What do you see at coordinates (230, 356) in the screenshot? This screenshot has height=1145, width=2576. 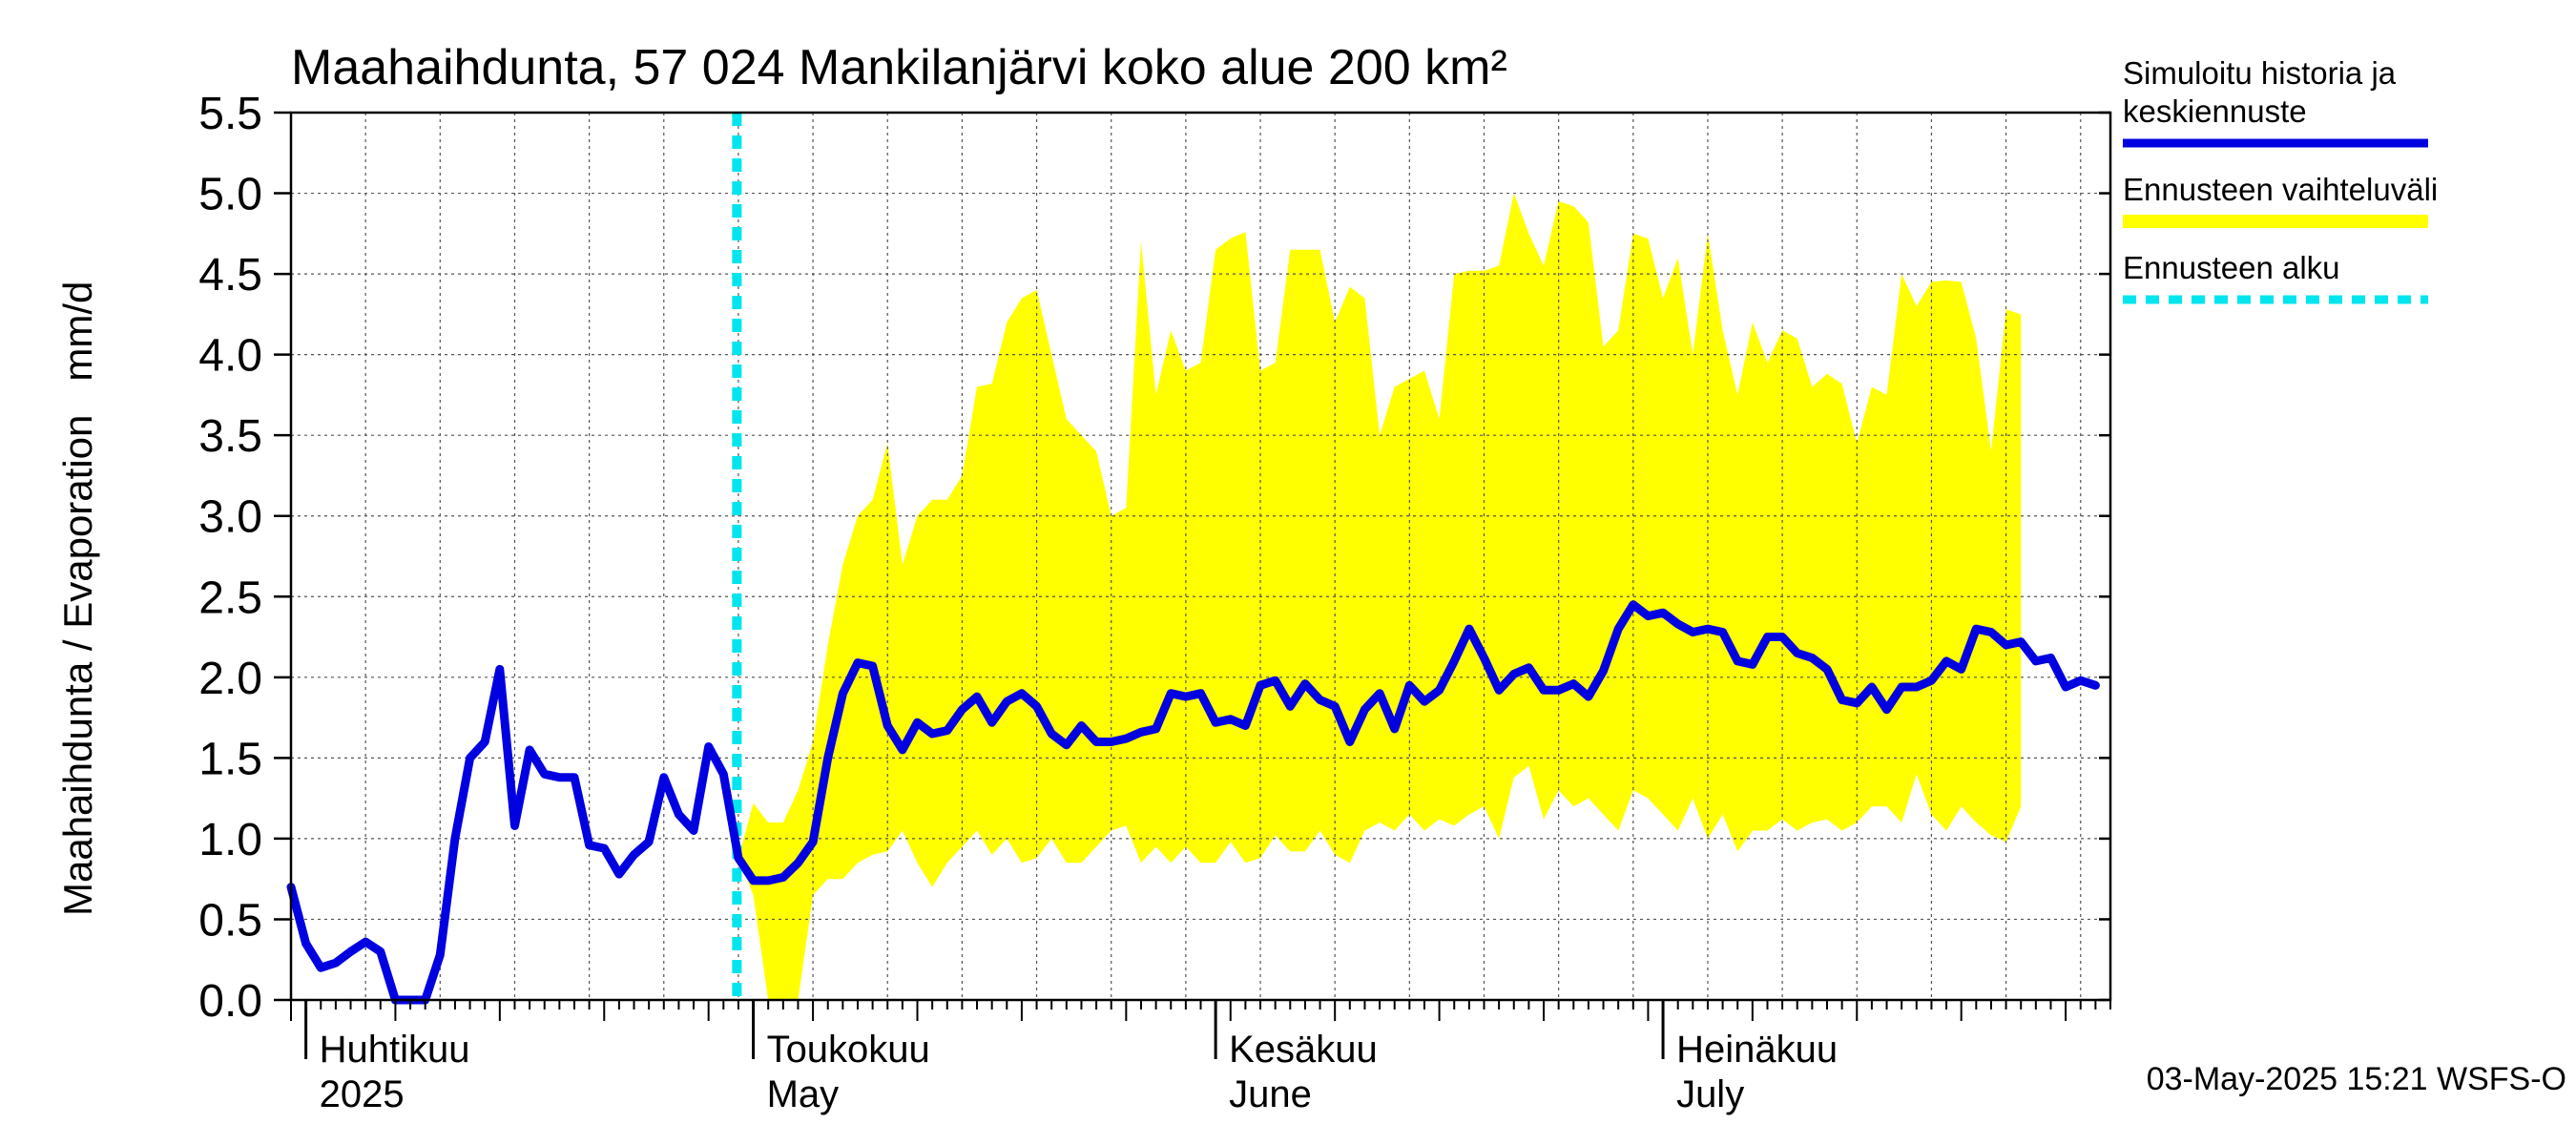 I see `y-tick-label: 4.0` at bounding box center [230, 356].